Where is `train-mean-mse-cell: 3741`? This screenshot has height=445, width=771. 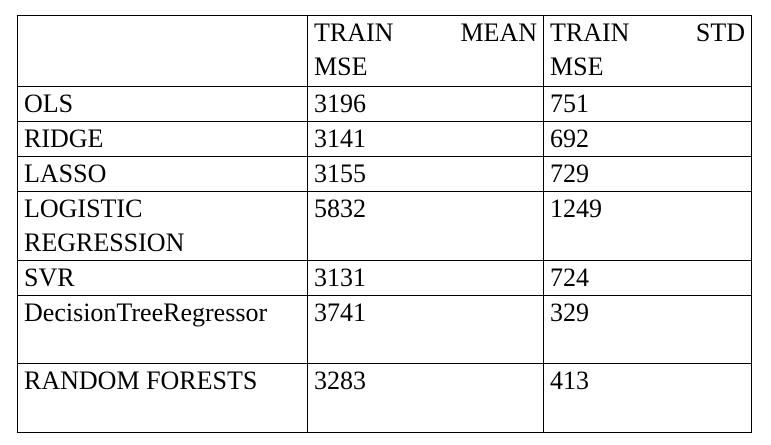 train-mean-mse-cell: 3741 is located at coordinates (425, 329).